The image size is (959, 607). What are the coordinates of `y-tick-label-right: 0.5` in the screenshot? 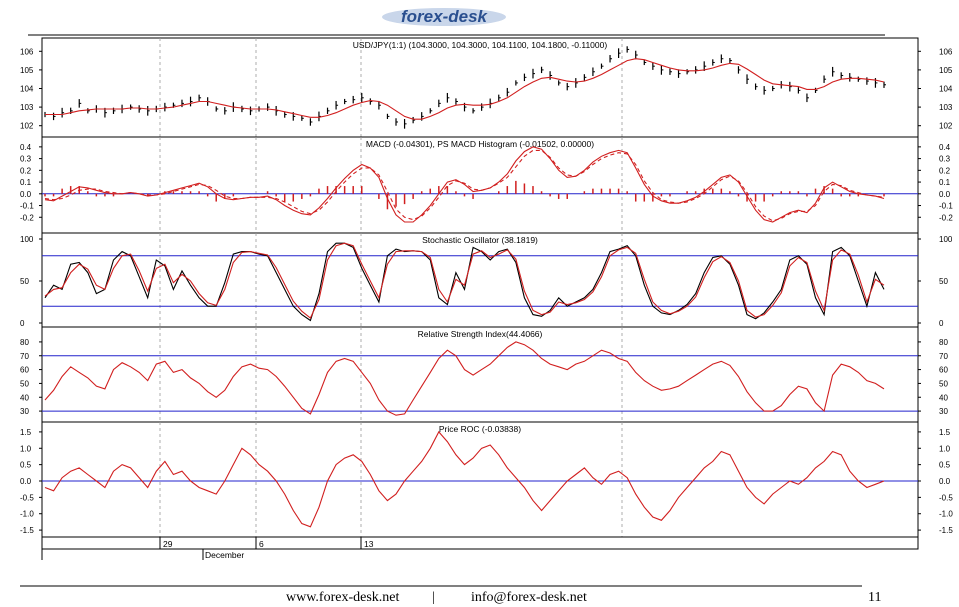 It's located at (945, 465).